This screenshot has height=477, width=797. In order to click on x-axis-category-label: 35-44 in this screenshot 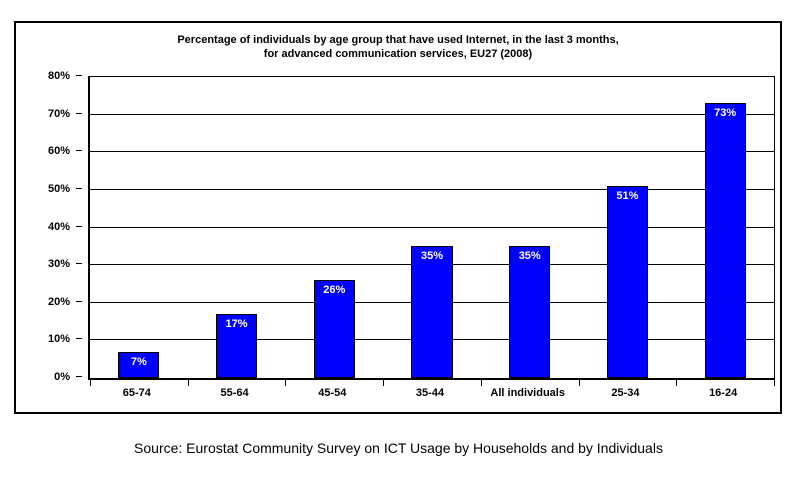, I will do `click(430, 393)`.